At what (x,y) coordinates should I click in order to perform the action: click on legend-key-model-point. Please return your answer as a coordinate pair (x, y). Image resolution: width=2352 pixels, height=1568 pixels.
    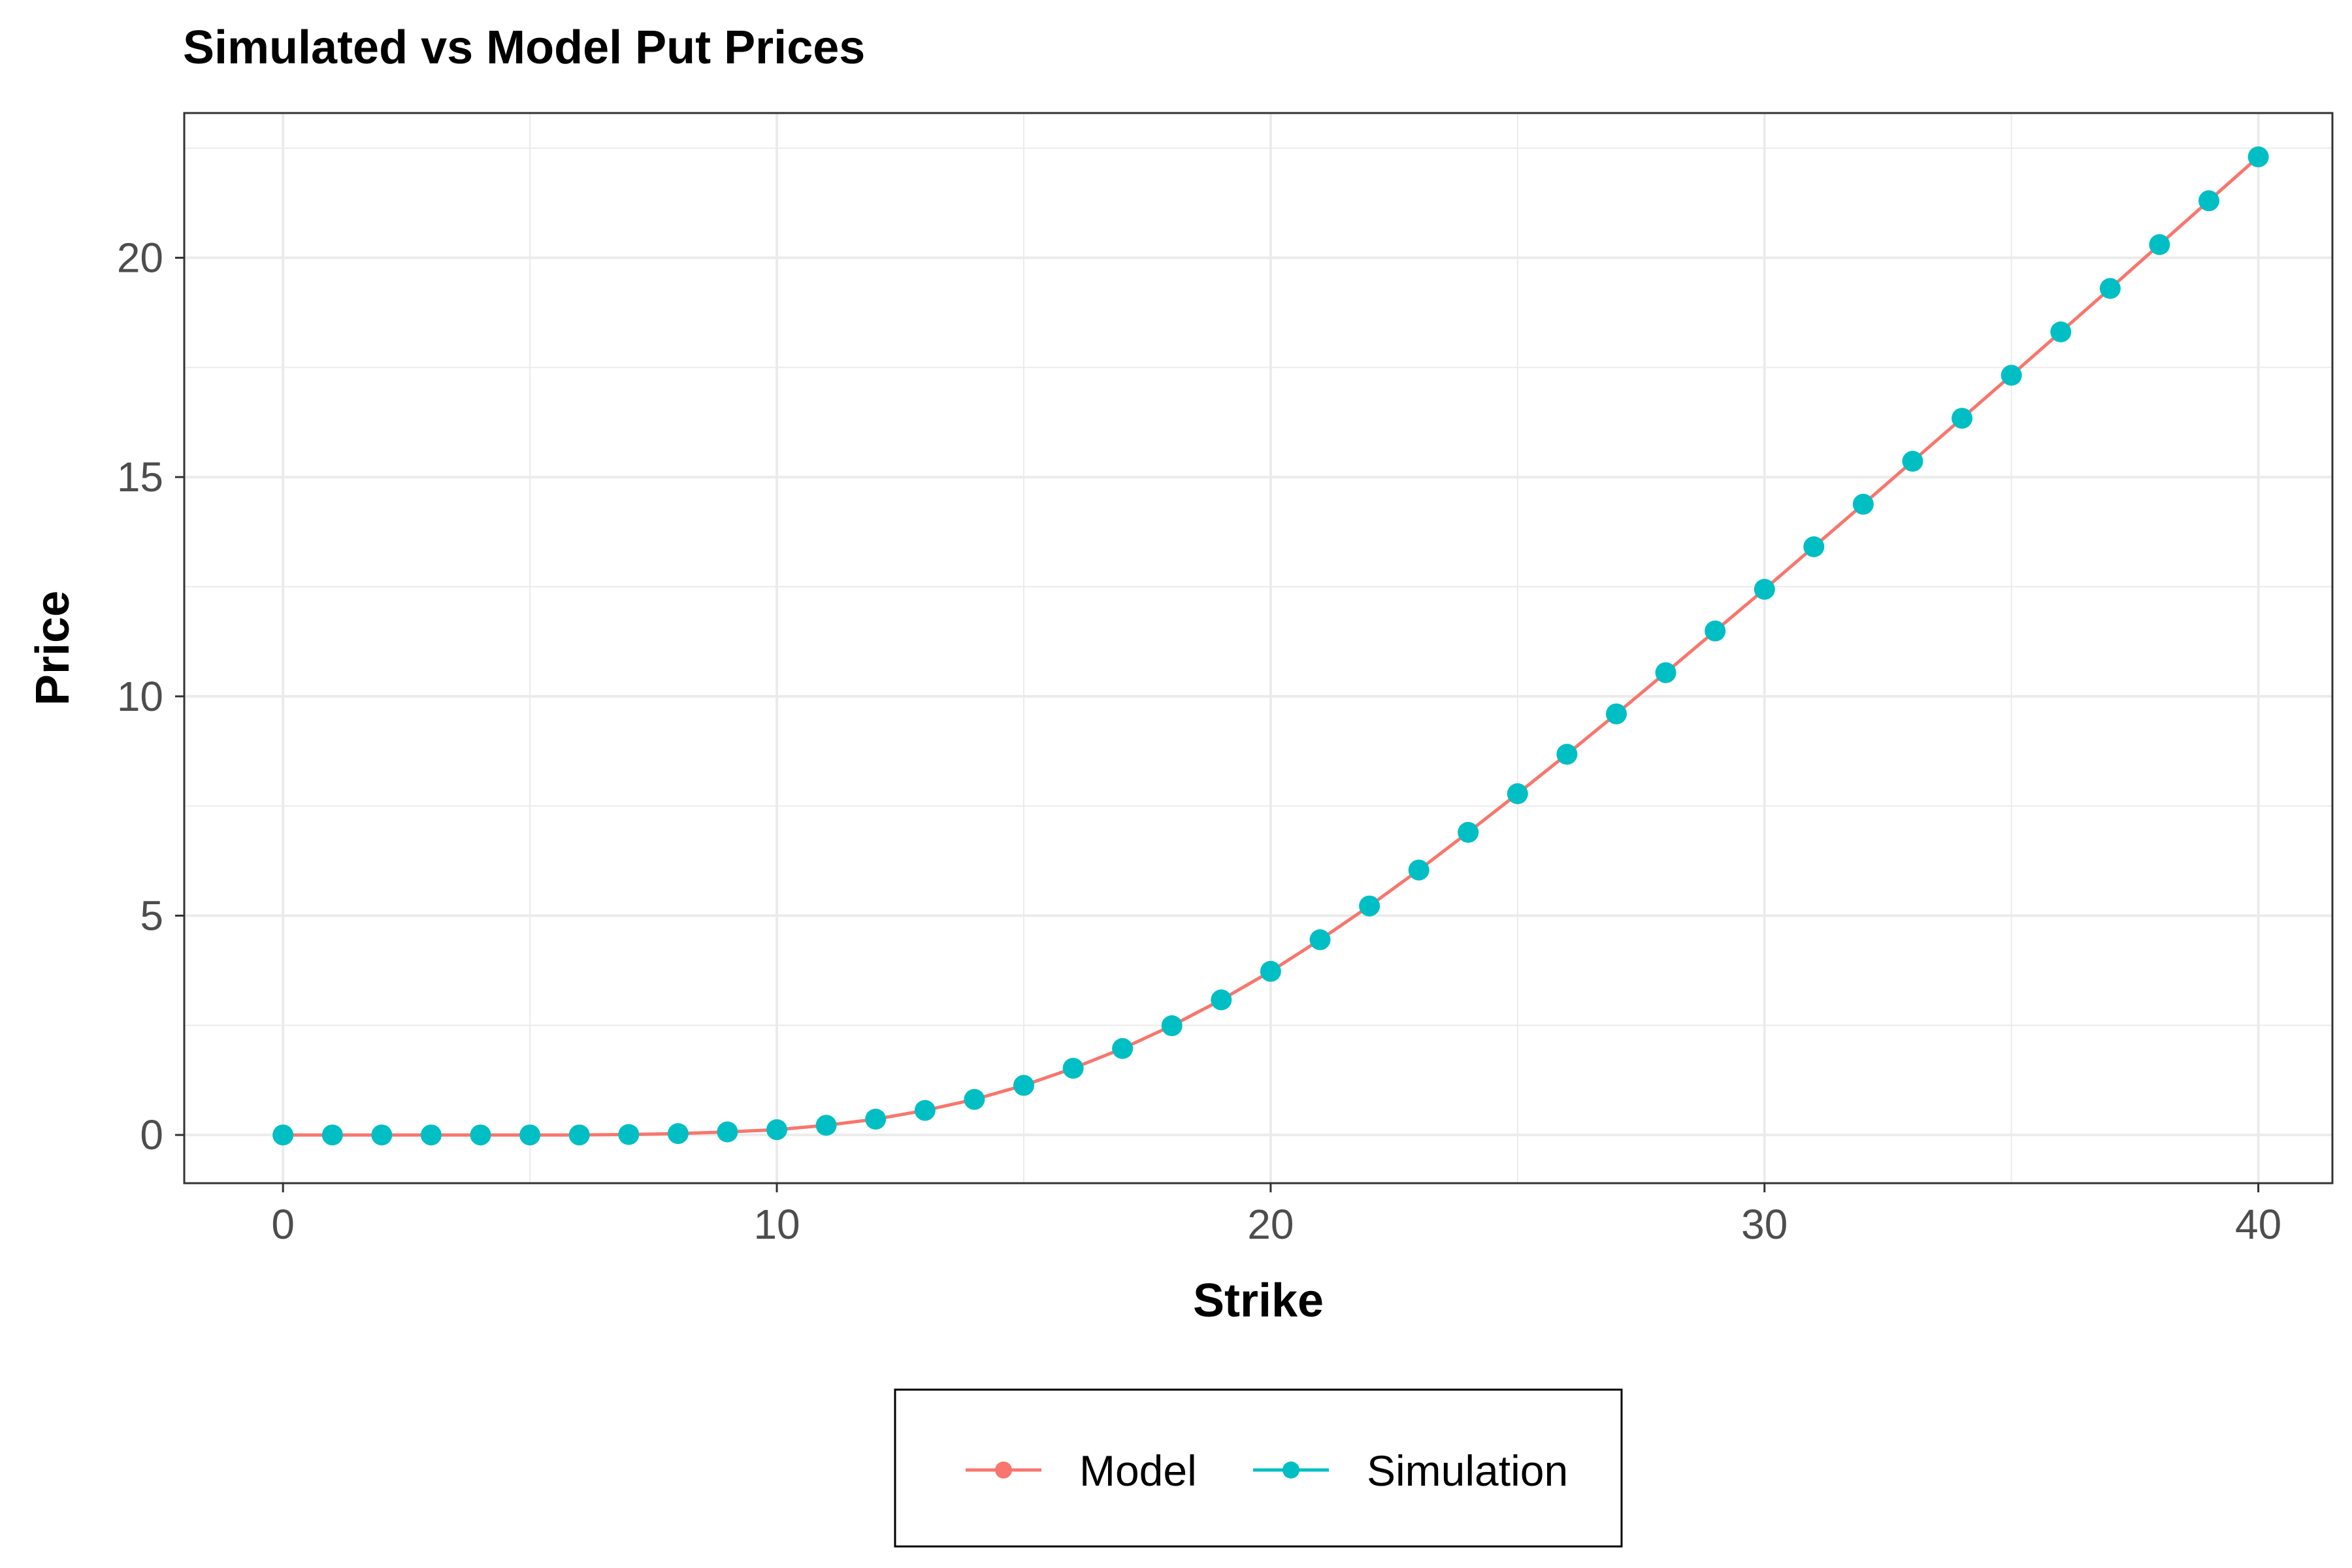
    Looking at the image, I should click on (1003, 1470).